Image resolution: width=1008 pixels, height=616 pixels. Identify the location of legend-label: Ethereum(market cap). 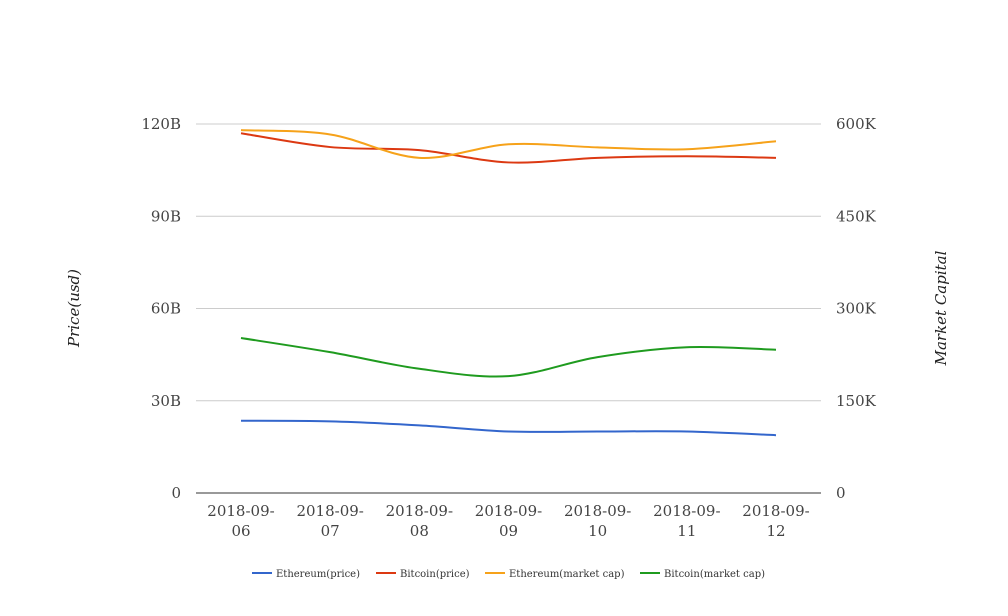
(567, 574).